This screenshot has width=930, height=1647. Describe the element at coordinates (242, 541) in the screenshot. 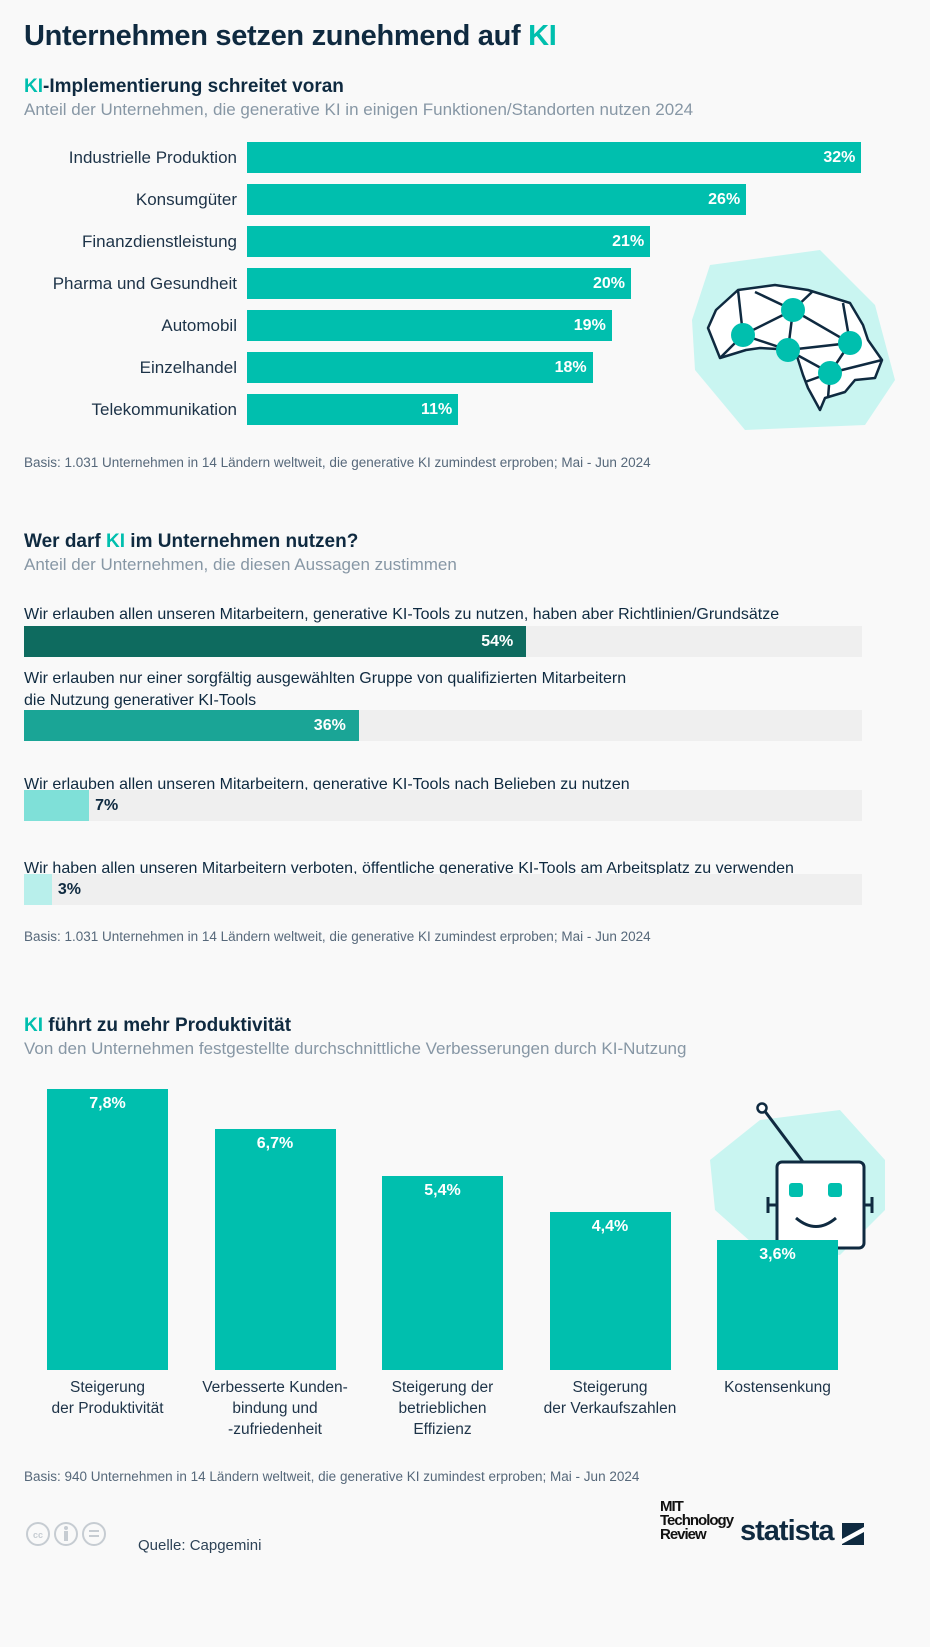

I see `title-post: im Unternehmen nutzen?` at that location.